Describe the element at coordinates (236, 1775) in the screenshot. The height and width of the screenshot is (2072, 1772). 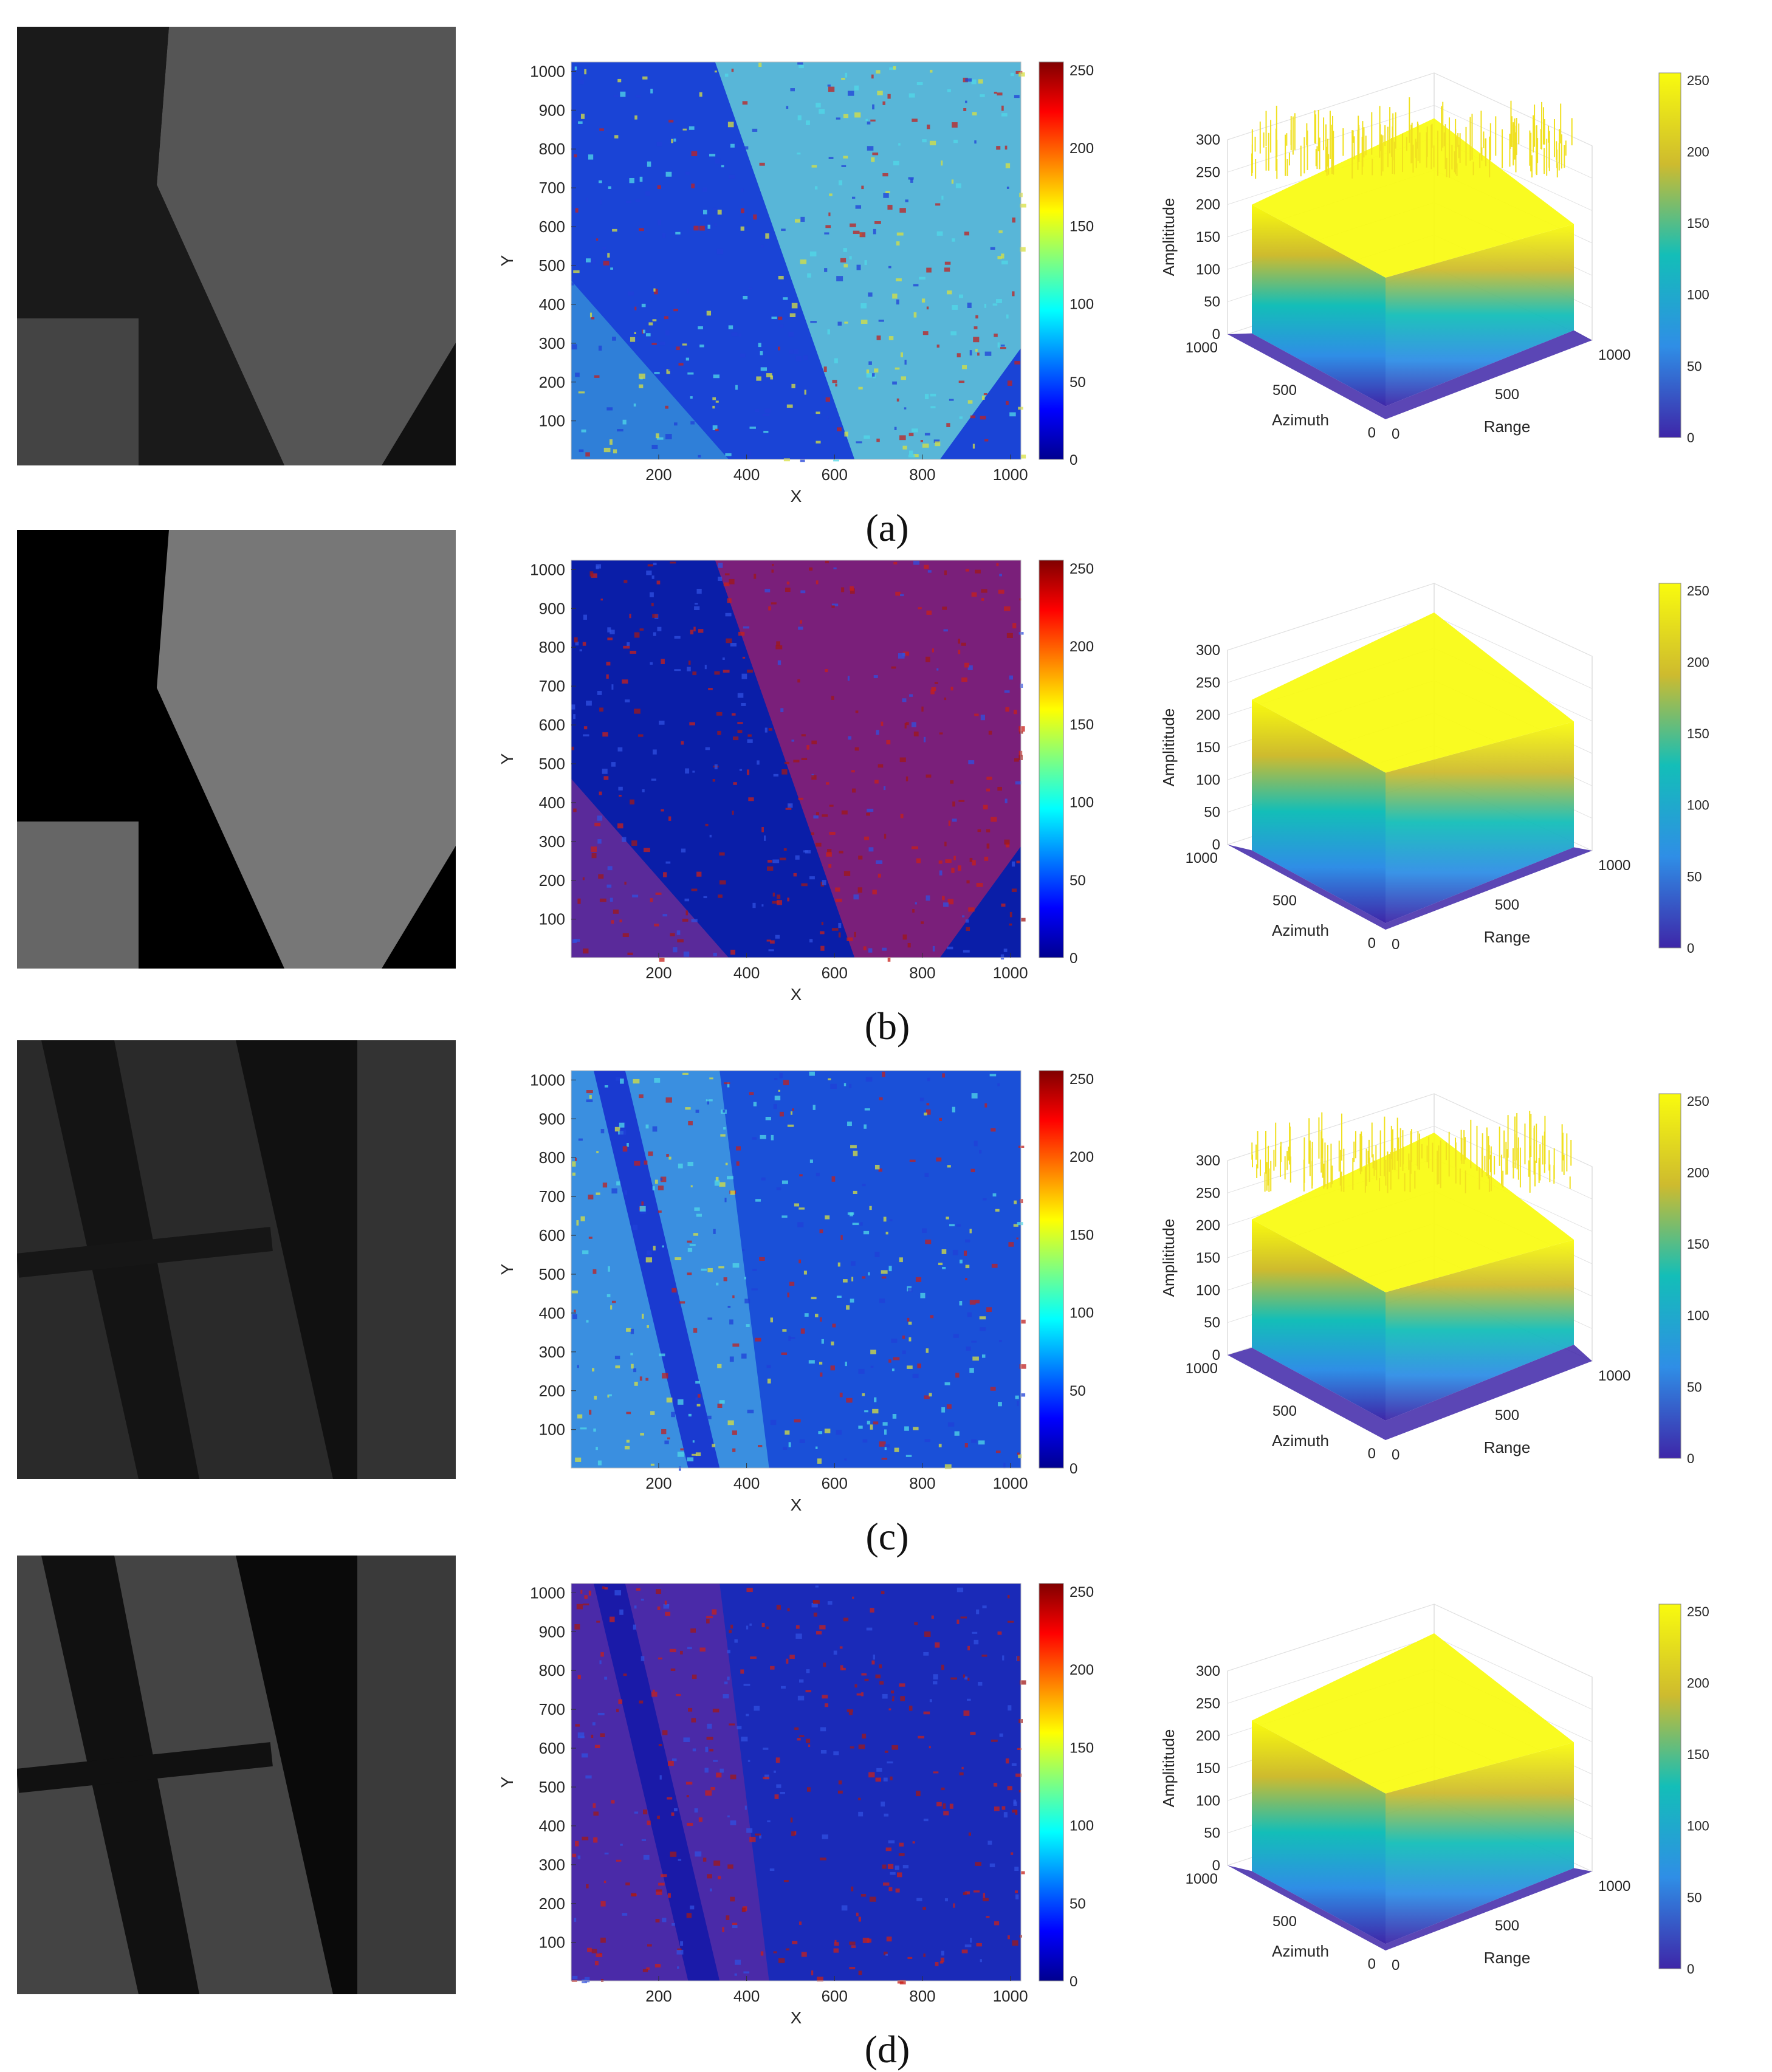
I see `sar-image-d` at that location.